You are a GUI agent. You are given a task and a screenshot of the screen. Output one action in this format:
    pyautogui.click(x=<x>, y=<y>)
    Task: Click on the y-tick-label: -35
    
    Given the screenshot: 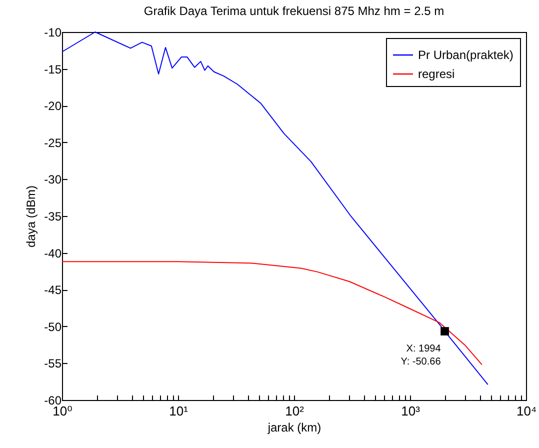 What is the action you would take?
    pyautogui.click(x=53, y=217)
    